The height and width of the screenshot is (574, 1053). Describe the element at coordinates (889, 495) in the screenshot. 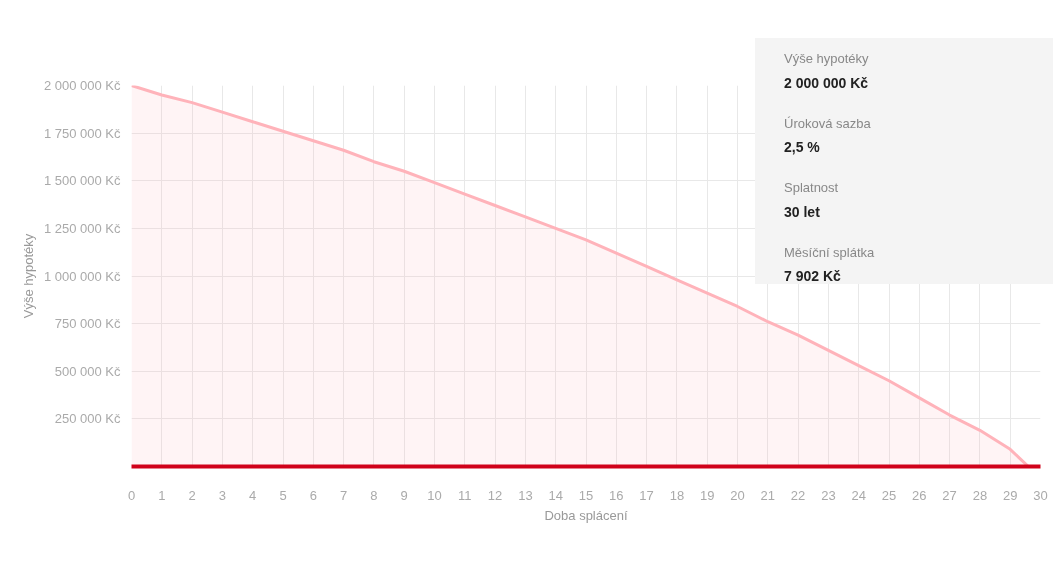

I see `x-tick-label: 25` at that location.